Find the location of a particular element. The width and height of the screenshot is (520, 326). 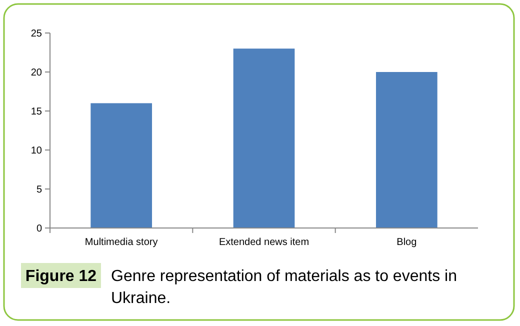

y-tick-label: 10 is located at coordinates (36, 151).